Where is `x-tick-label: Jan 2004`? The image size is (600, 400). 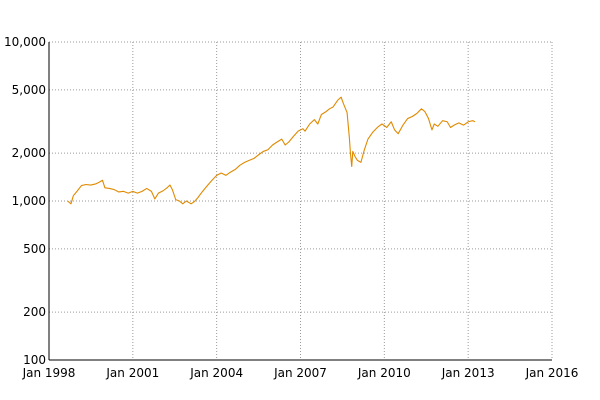 x-tick-label: Jan 2004 is located at coordinates (216, 373).